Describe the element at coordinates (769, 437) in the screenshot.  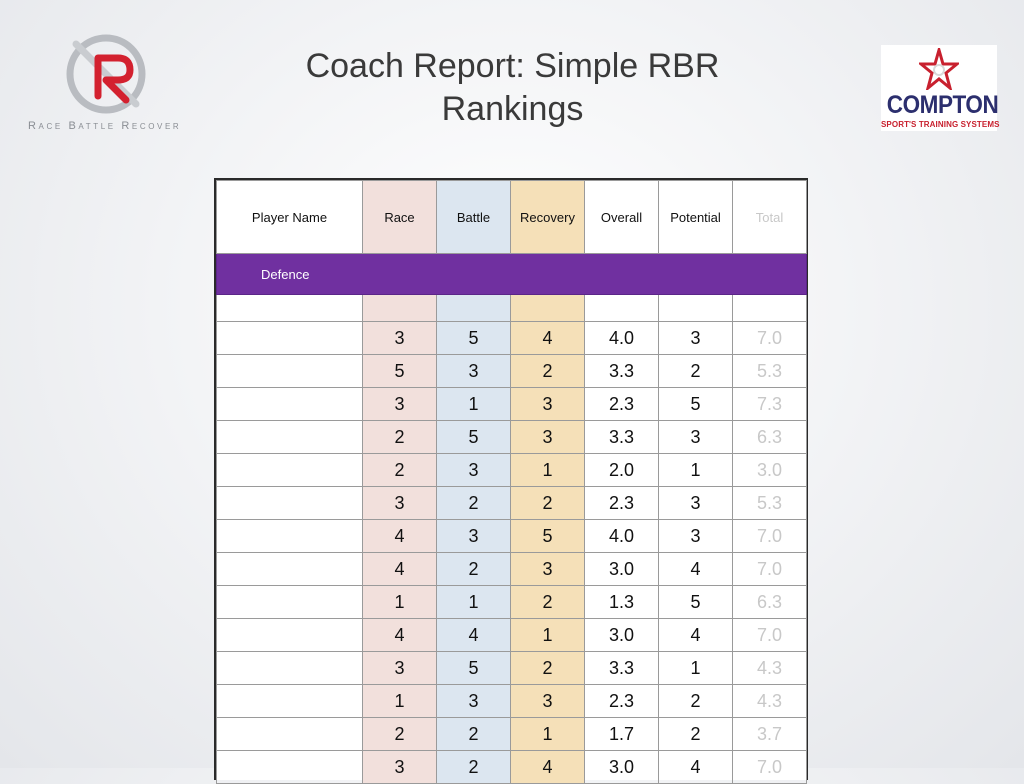
I see `total-cell: 6.3` at that location.